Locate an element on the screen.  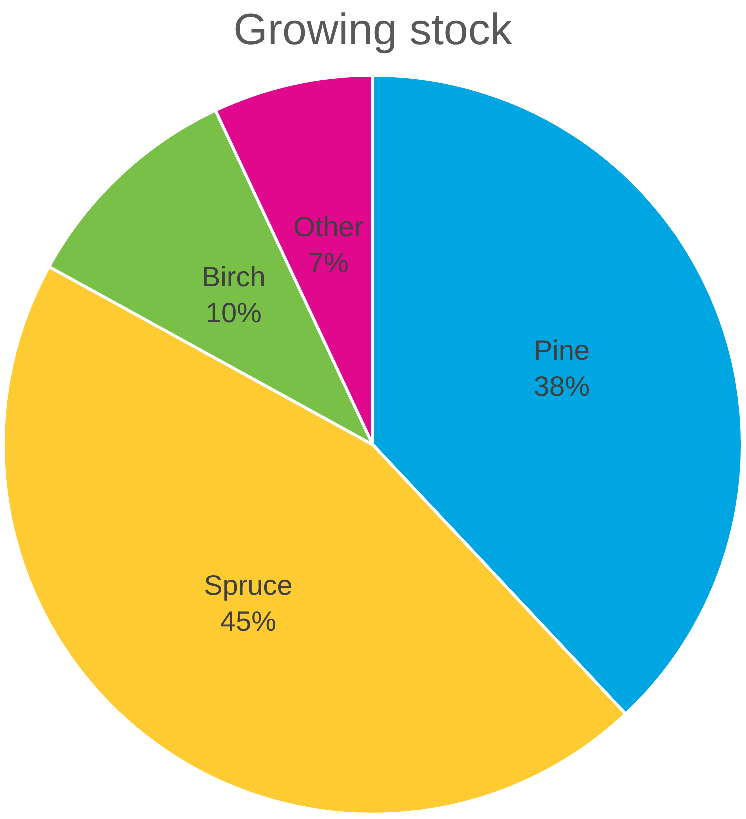
data-label: 10% is located at coordinates (234, 312).